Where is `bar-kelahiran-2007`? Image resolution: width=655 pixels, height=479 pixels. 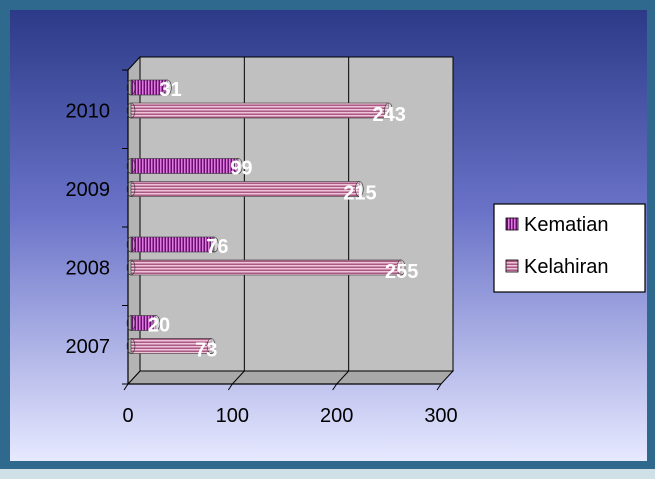 bar-kelahiran-2007 is located at coordinates (171, 346).